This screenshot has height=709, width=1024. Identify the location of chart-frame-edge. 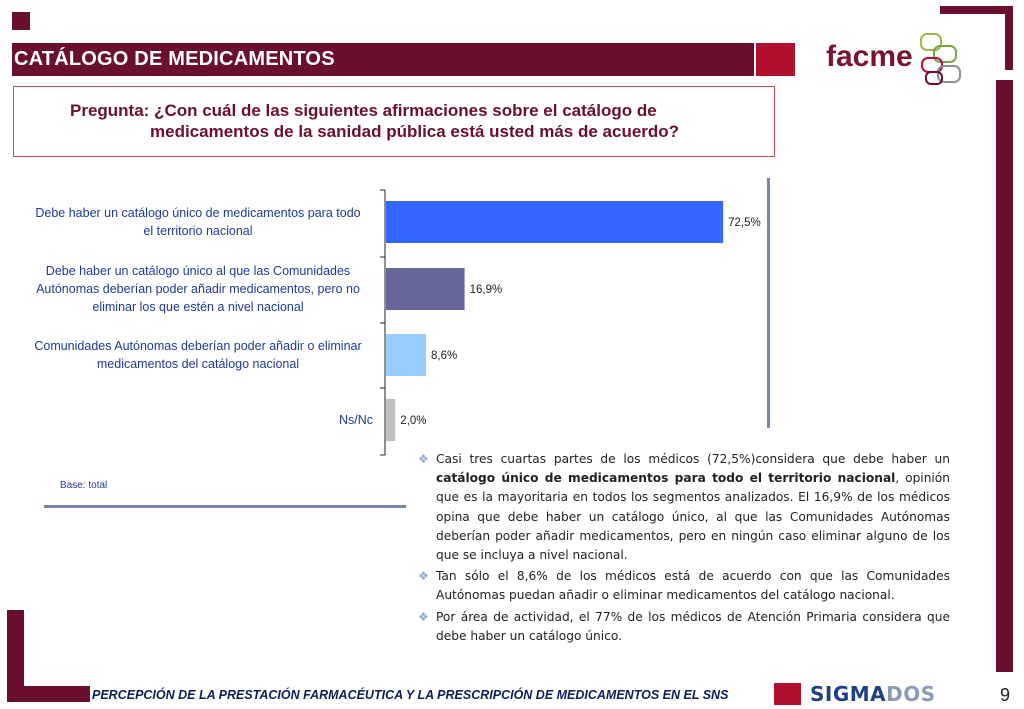
(768, 303).